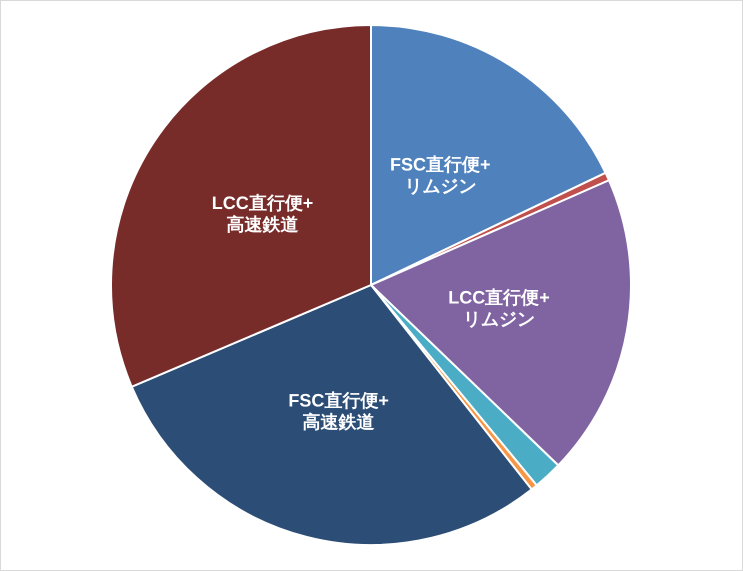 The image size is (743, 571). What do you see at coordinates (338, 411) in the screenshot?
I see `slice-label: FSC直行便+ 高速鉄道` at bounding box center [338, 411].